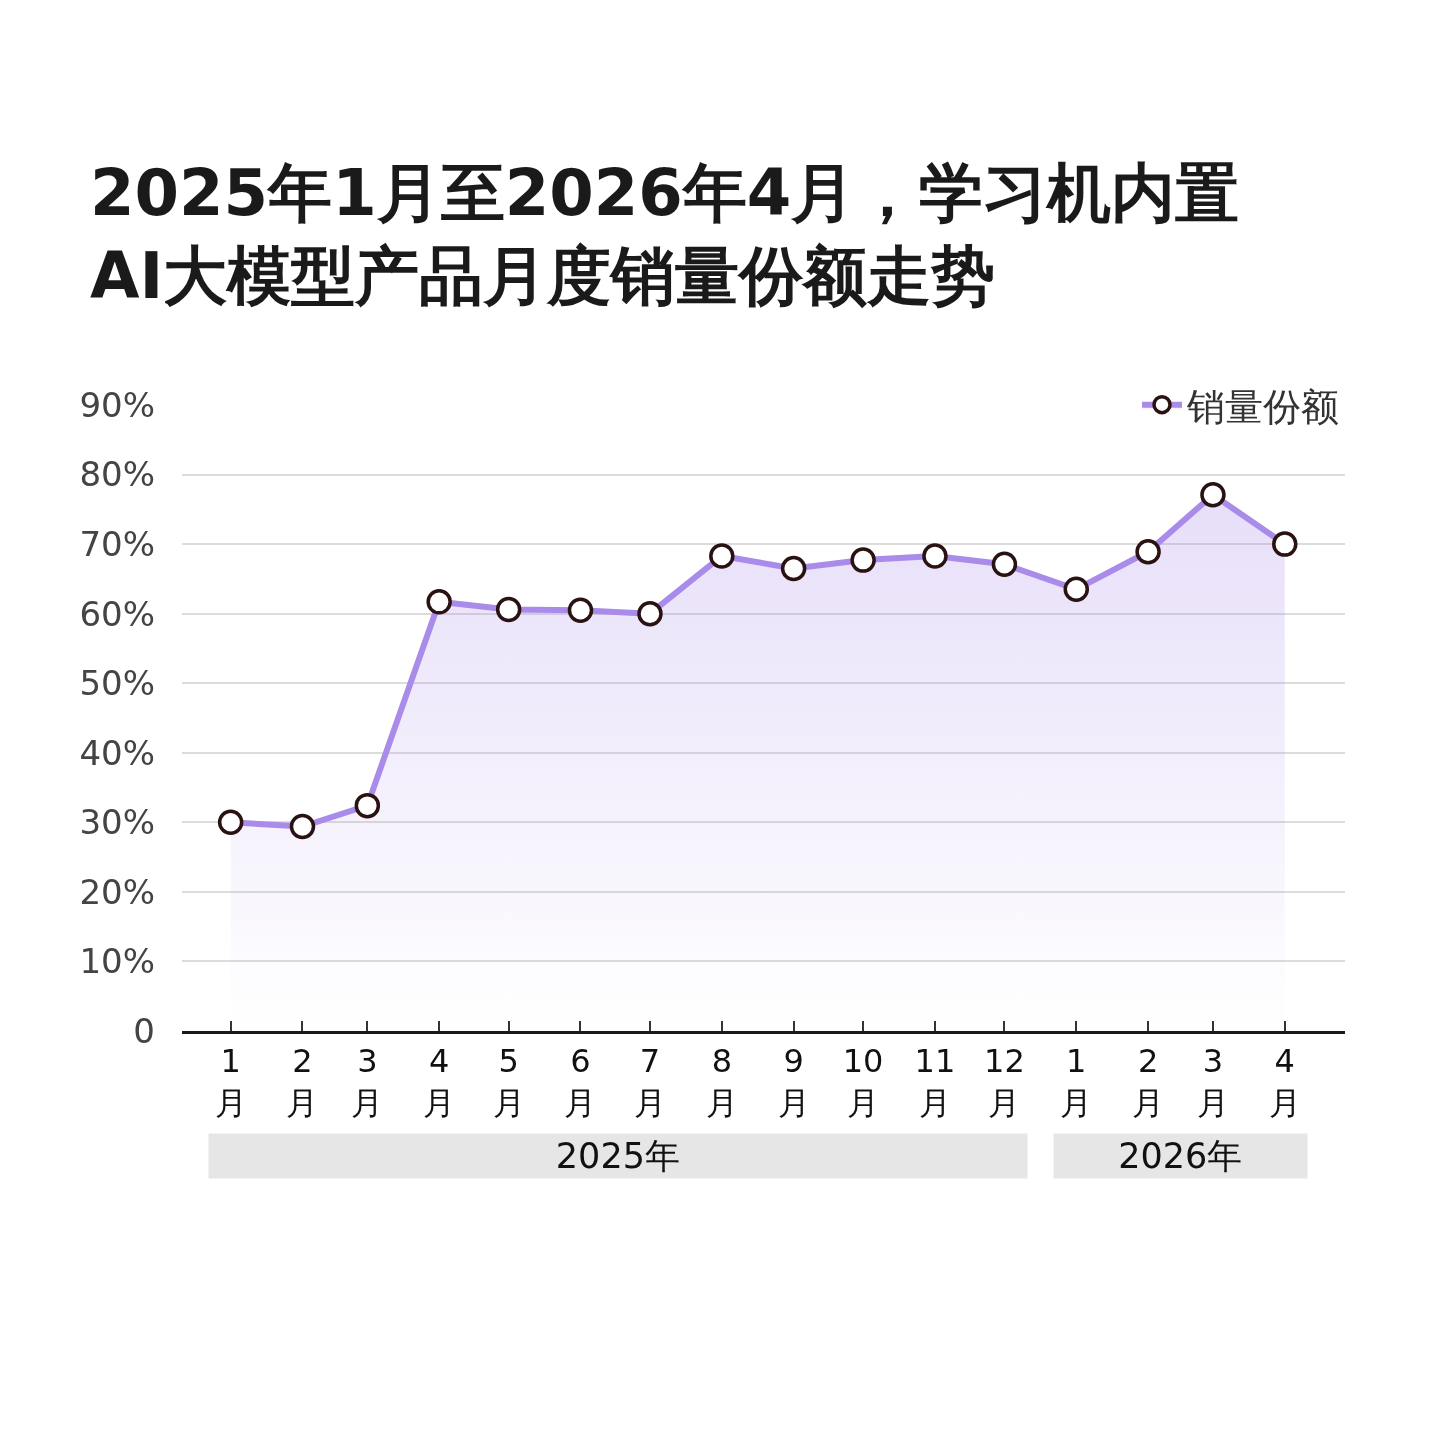 Image resolution: width=1440 pixels, height=1449 pixels. I want to click on y-tick-label: 80%, so click(117, 474).